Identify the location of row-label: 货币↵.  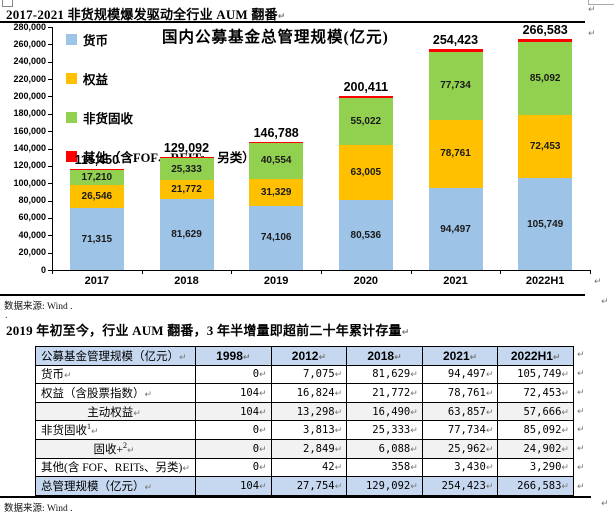
(115, 374).